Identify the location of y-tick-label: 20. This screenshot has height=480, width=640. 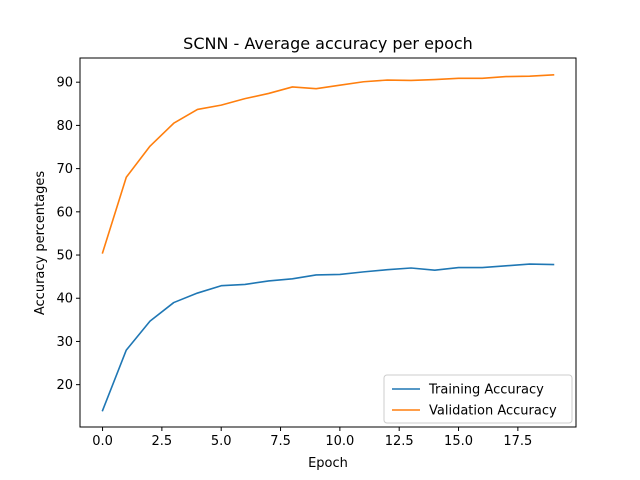
(64, 385).